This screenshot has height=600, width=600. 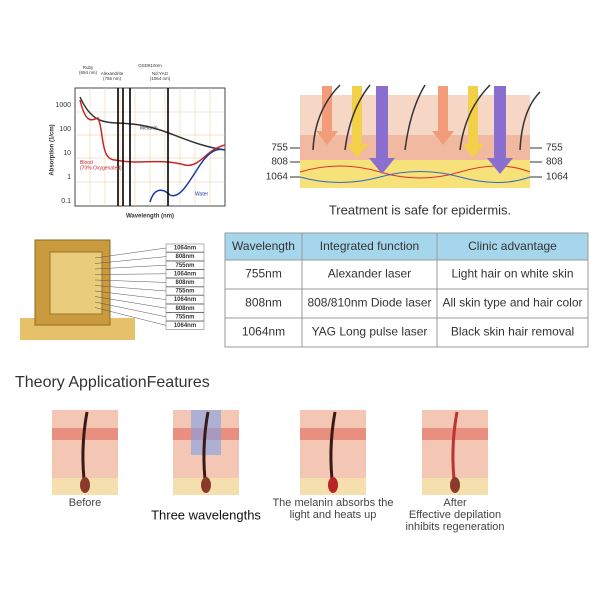 What do you see at coordinates (420, 209) in the screenshot?
I see `skin-caption: Treatment is safe for epidermis.` at bounding box center [420, 209].